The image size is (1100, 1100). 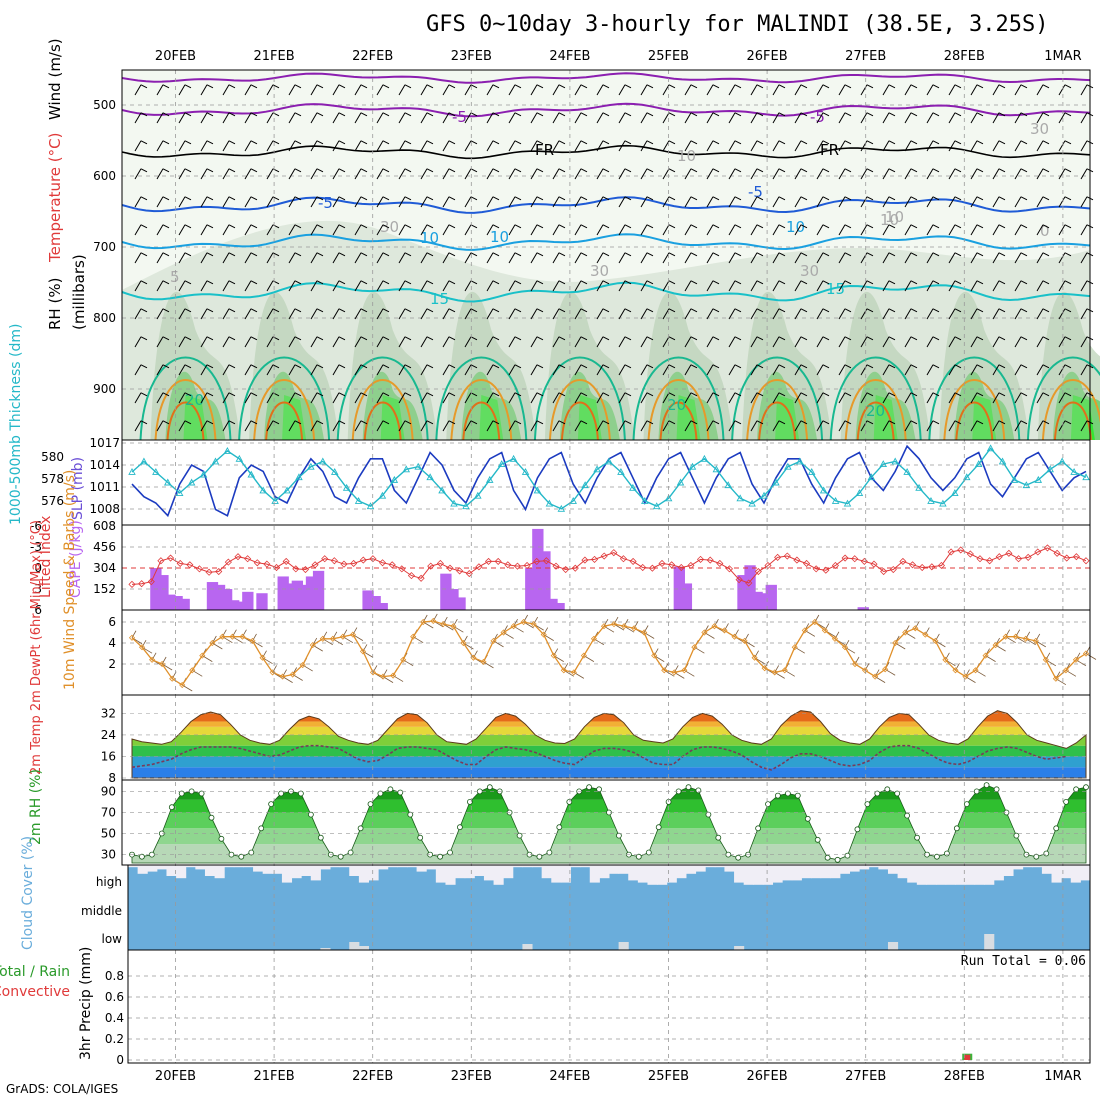 What do you see at coordinates (676, 405) in the screenshot?
I see `contour-label: 20` at bounding box center [676, 405].